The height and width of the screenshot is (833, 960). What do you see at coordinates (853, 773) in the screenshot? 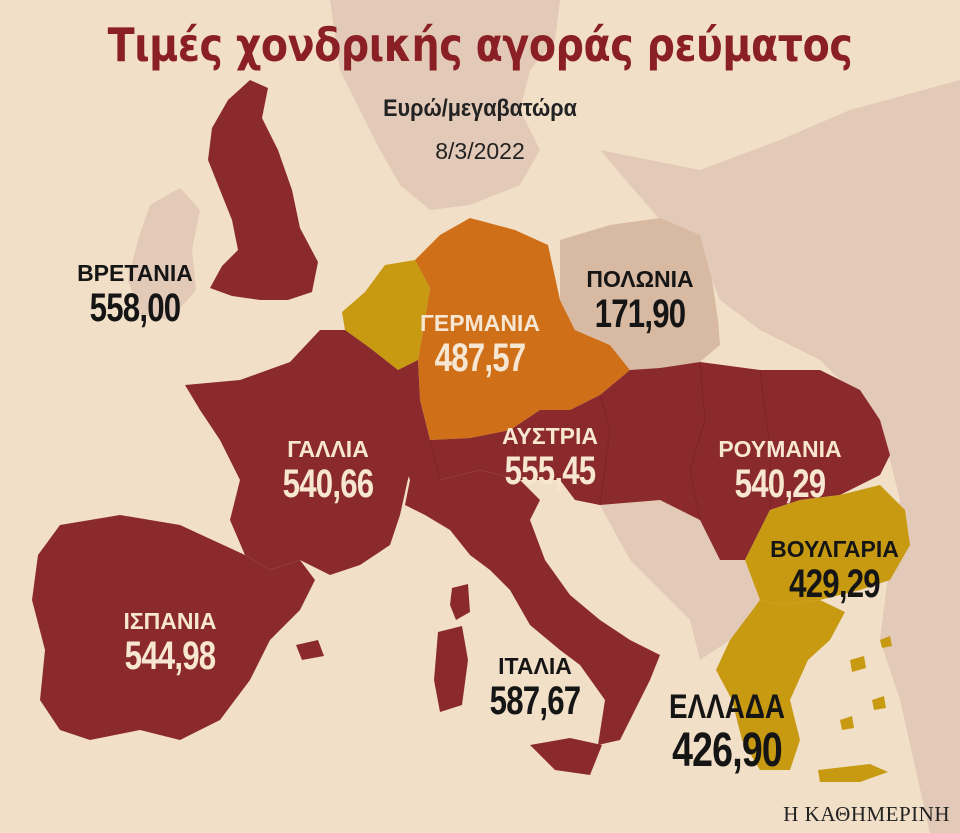
I see `crete-shape` at bounding box center [853, 773].